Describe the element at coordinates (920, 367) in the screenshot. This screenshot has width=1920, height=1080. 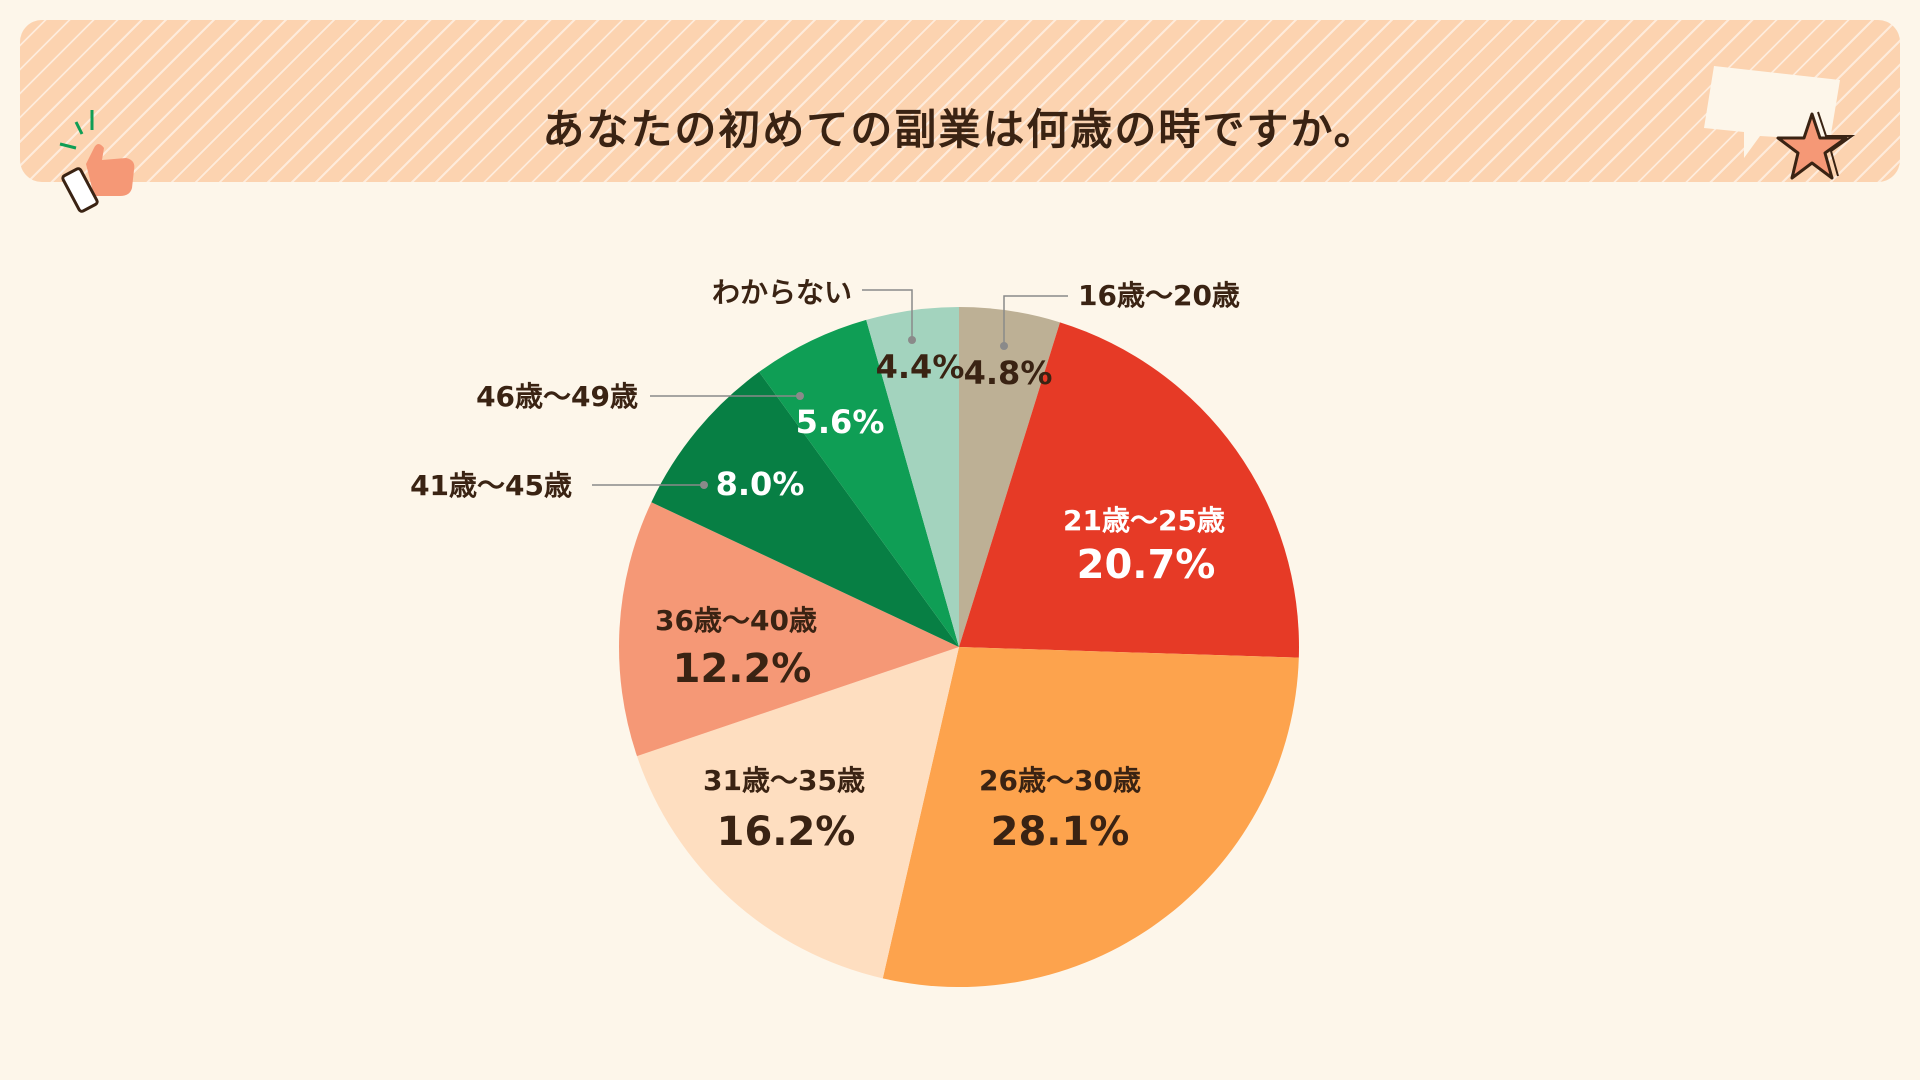
I see `slice-value-label: 4.4%` at that location.